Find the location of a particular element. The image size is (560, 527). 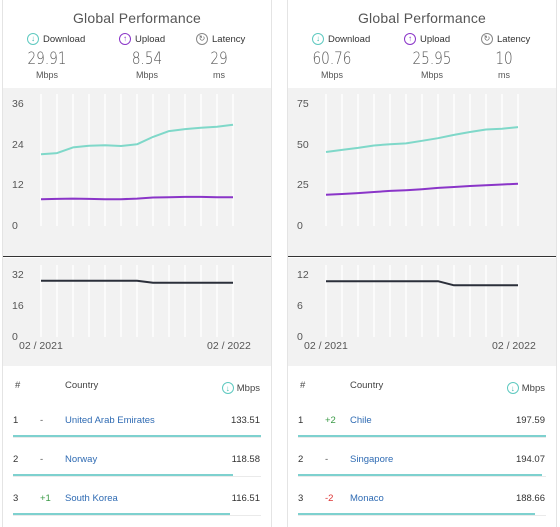

x-axis-start-label: 02 / 2021 is located at coordinates (41, 346).